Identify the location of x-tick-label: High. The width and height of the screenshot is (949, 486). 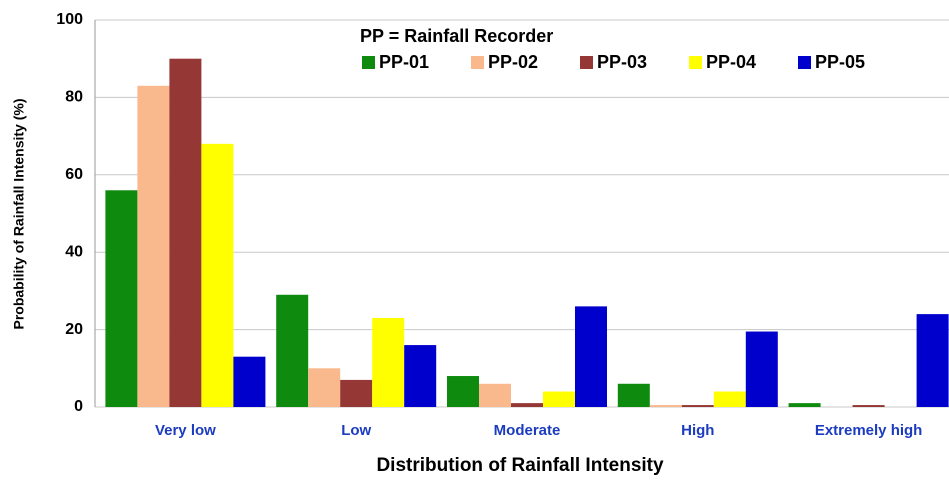
(697, 430).